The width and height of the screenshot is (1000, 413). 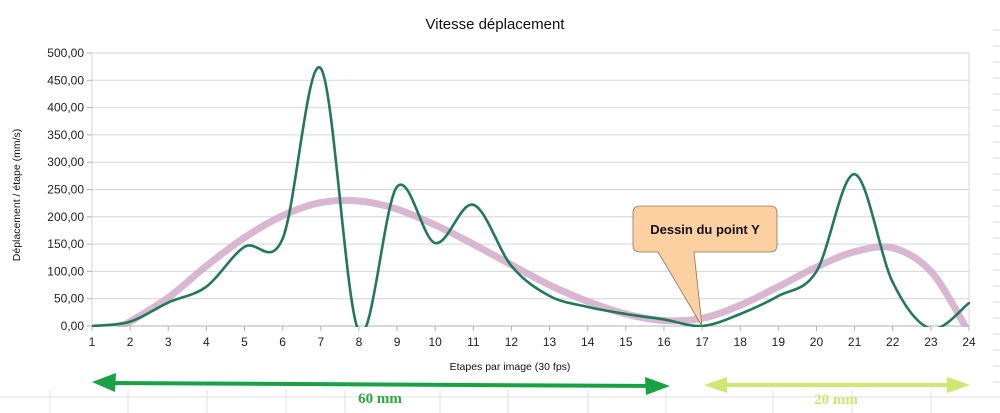 I want to click on x-tick-label: 20, so click(x=817, y=342).